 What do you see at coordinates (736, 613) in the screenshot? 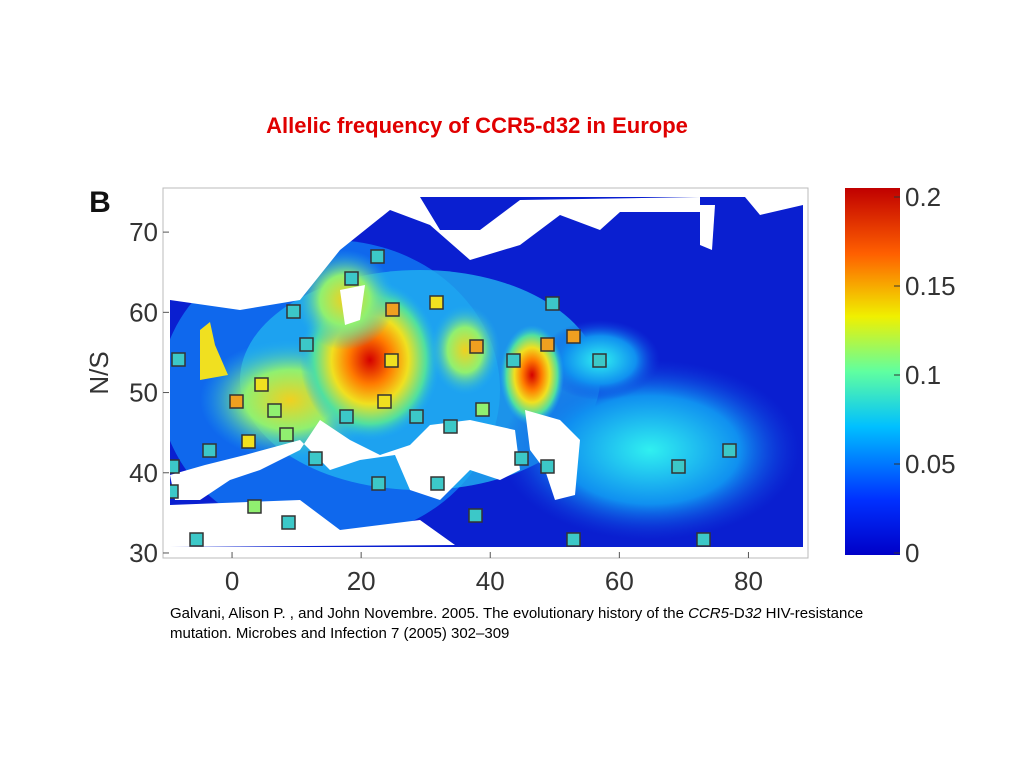
I see `citation-text: -D` at bounding box center [736, 613].